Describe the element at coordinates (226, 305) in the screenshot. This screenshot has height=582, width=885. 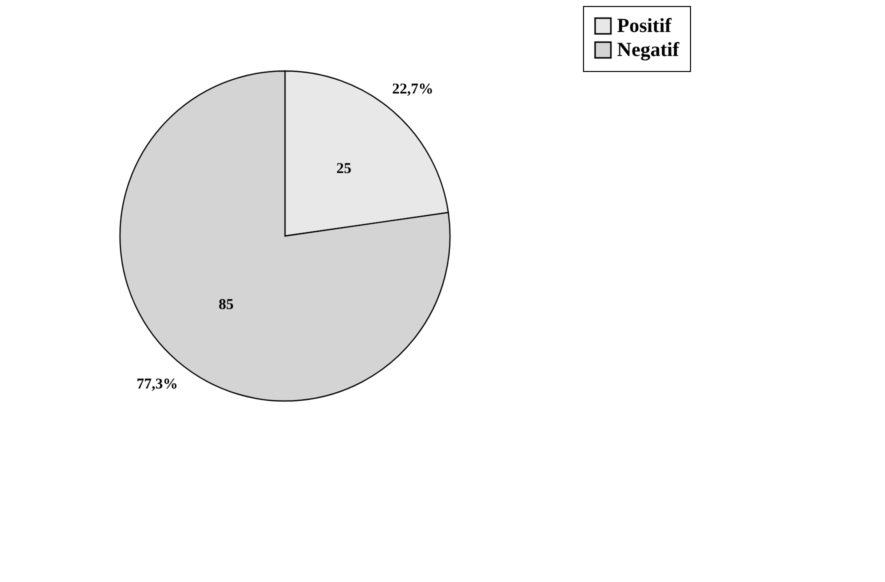
I see `data-label: 85` at that location.